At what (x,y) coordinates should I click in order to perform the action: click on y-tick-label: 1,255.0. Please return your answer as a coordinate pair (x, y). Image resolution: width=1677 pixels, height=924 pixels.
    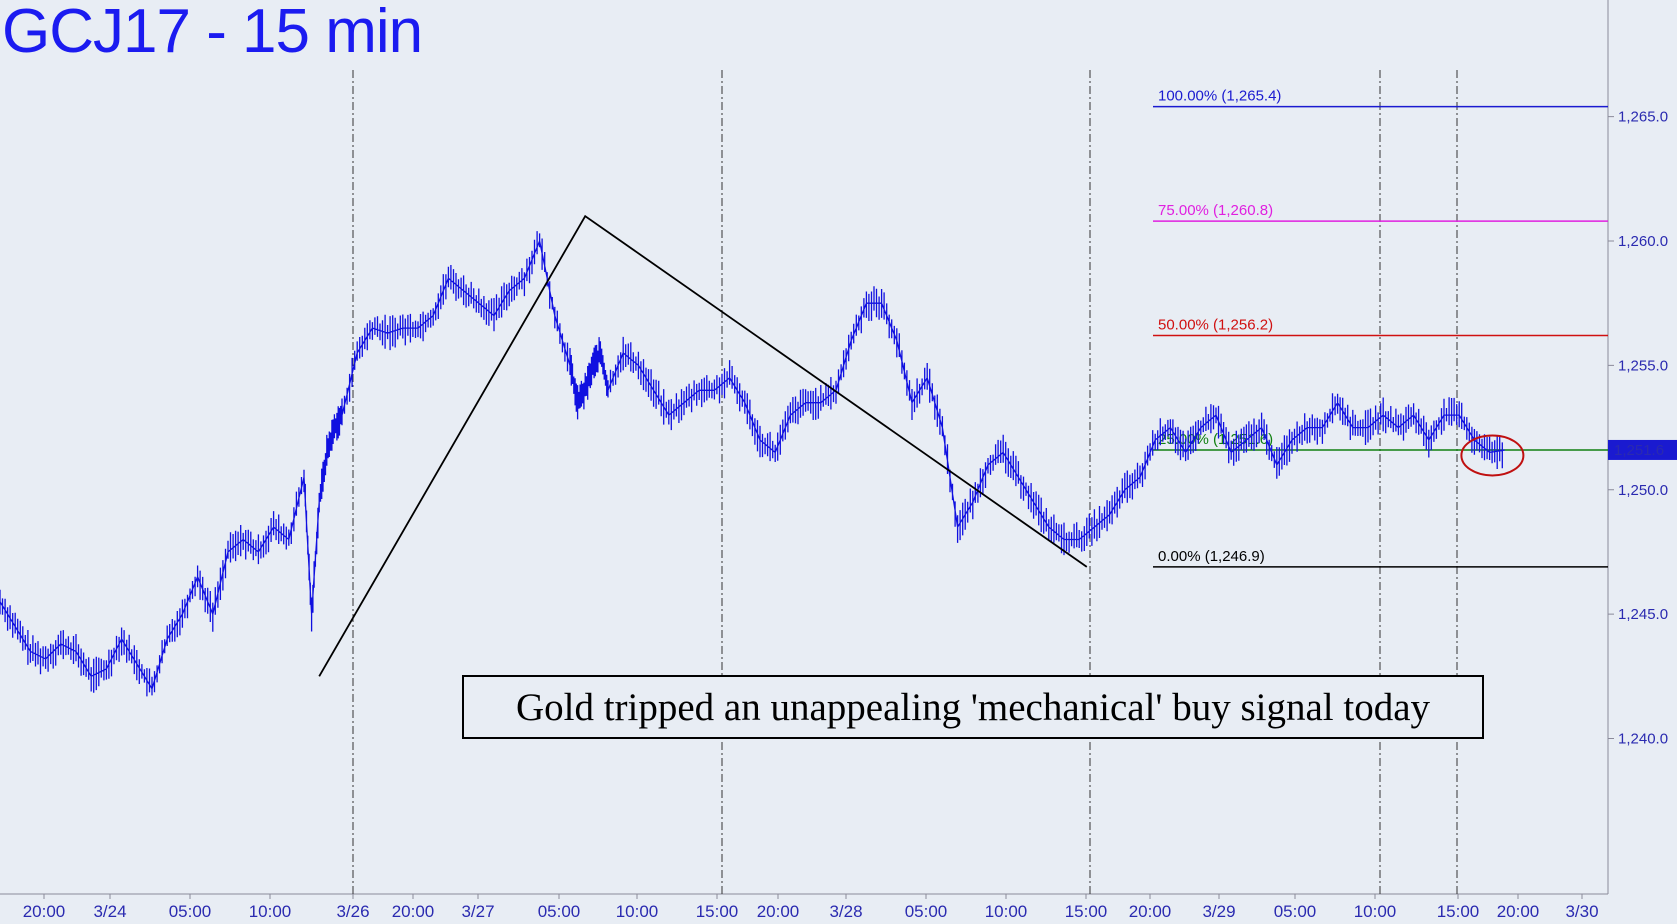
    Looking at the image, I should click on (1643, 365).